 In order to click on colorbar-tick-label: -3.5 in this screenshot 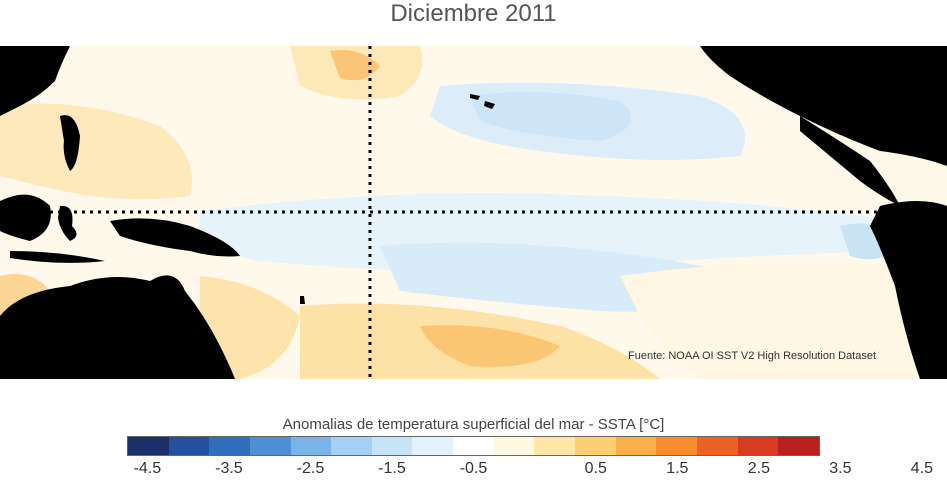, I will do `click(229, 468)`.